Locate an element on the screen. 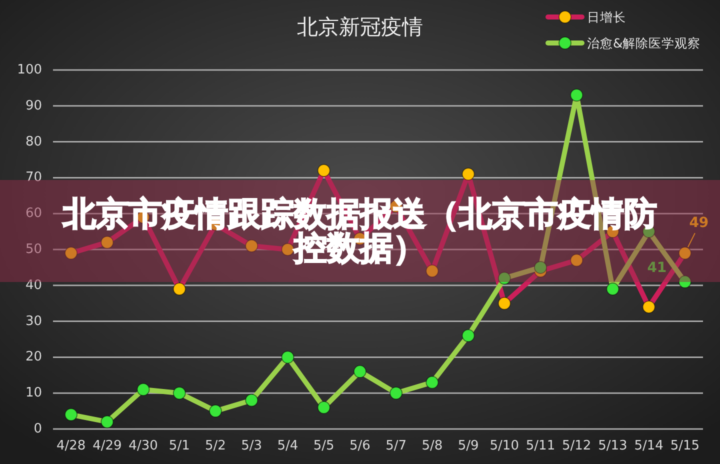 This screenshot has height=464, width=720. x-tick-label: 5/5 is located at coordinates (323, 446).